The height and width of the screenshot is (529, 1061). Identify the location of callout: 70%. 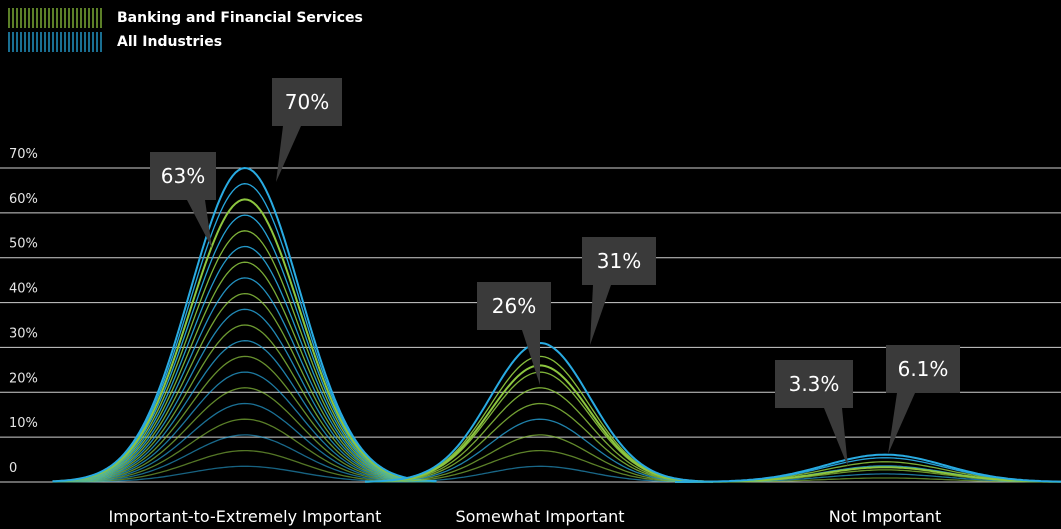
(307, 130).